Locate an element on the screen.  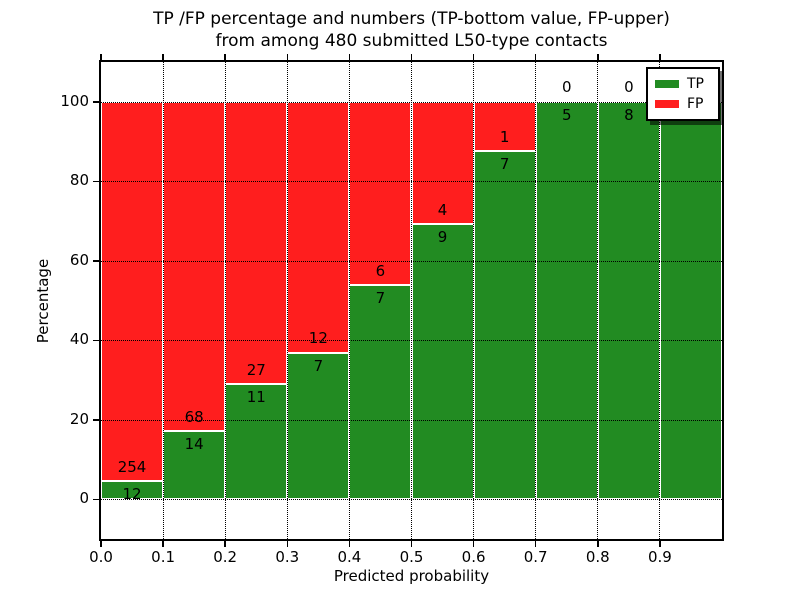
bar-label-fp: 27 is located at coordinates (256, 369).